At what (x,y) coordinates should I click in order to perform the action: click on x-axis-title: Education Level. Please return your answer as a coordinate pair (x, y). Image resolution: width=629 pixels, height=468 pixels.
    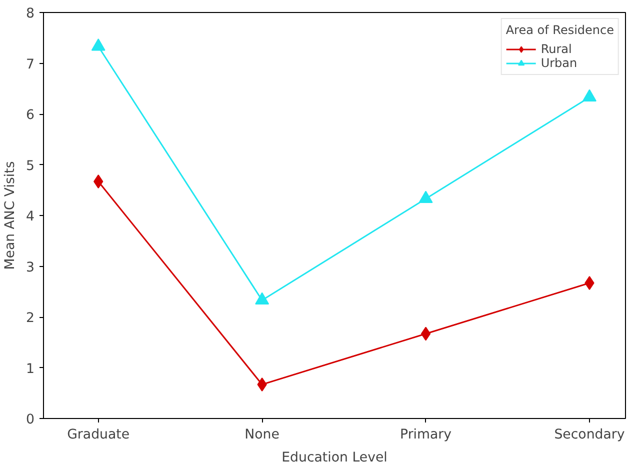
    Looking at the image, I should click on (335, 458).